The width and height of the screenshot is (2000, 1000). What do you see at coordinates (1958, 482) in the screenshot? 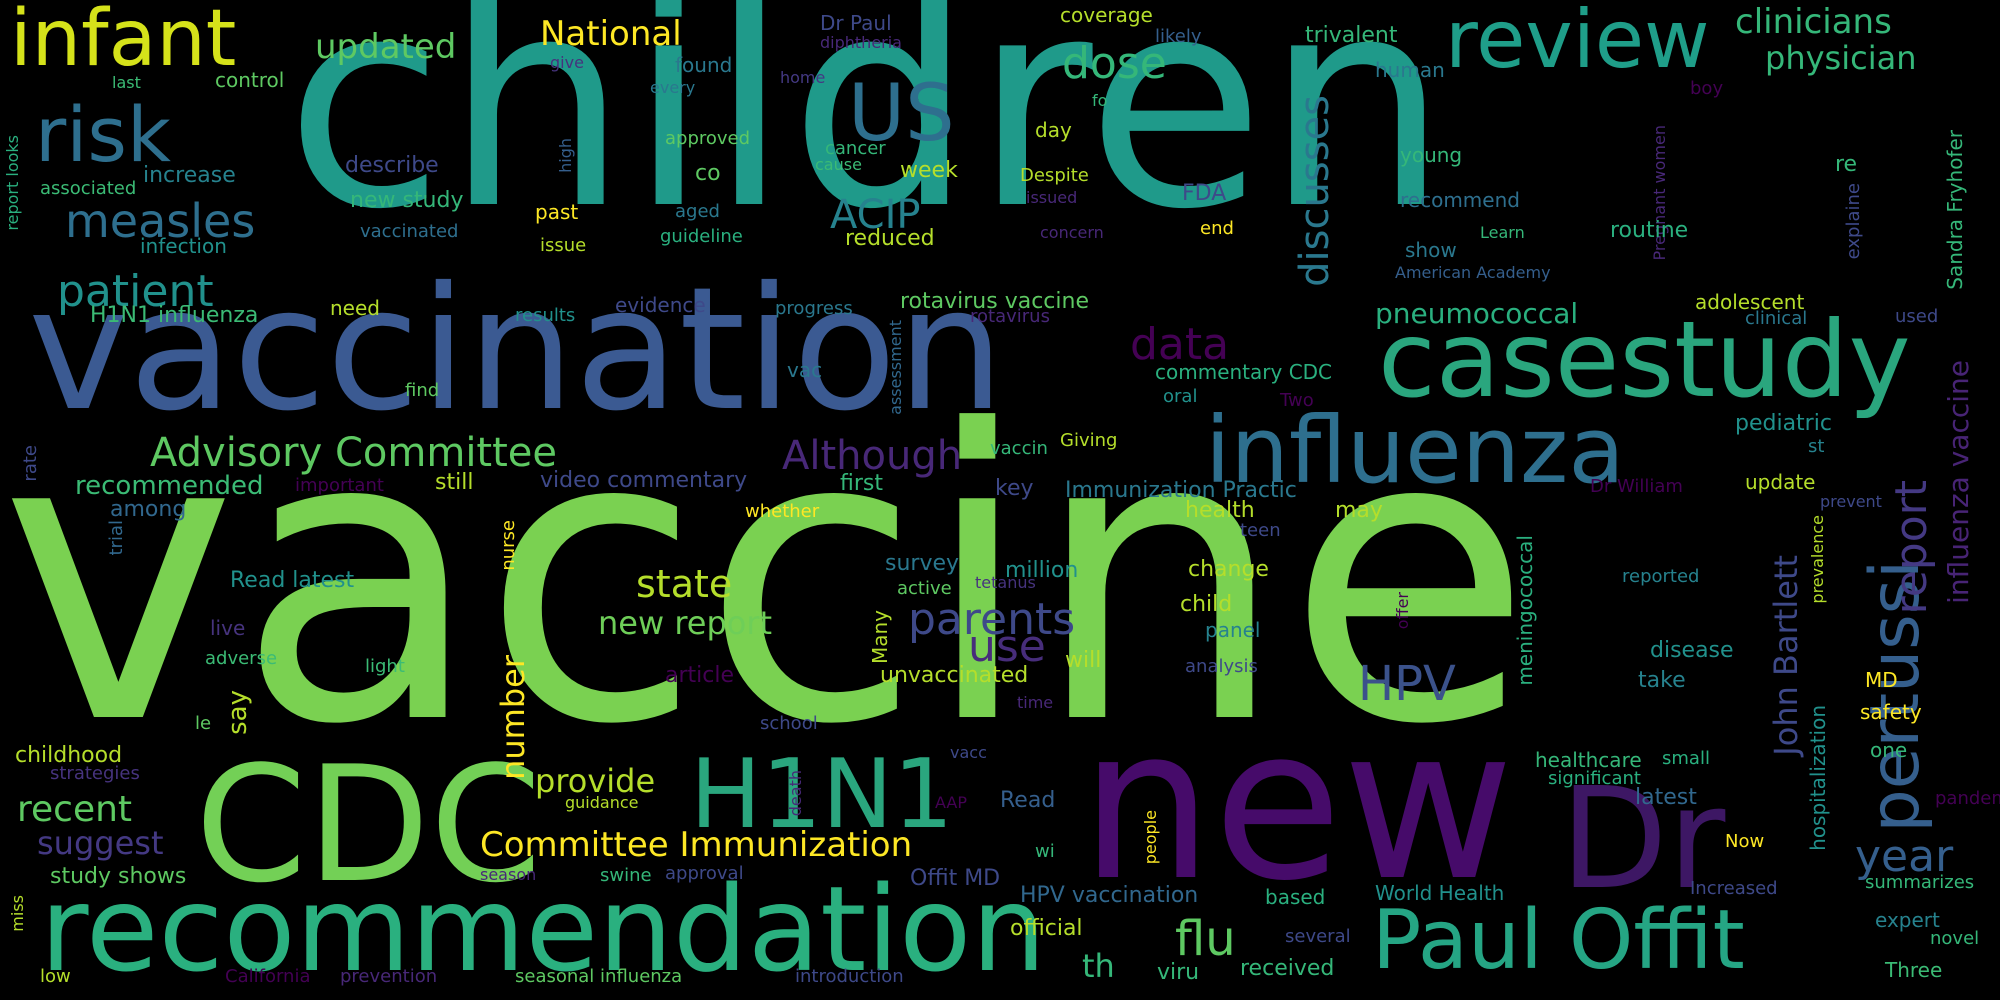
I see `cloud-word: influenza vaccine` at bounding box center [1958, 482].